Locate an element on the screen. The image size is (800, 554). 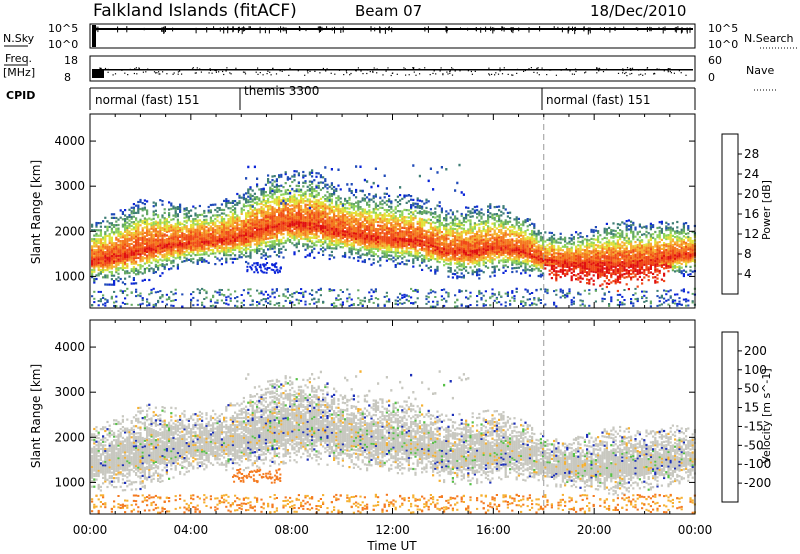
freq-line is located at coordinates (392, 70).